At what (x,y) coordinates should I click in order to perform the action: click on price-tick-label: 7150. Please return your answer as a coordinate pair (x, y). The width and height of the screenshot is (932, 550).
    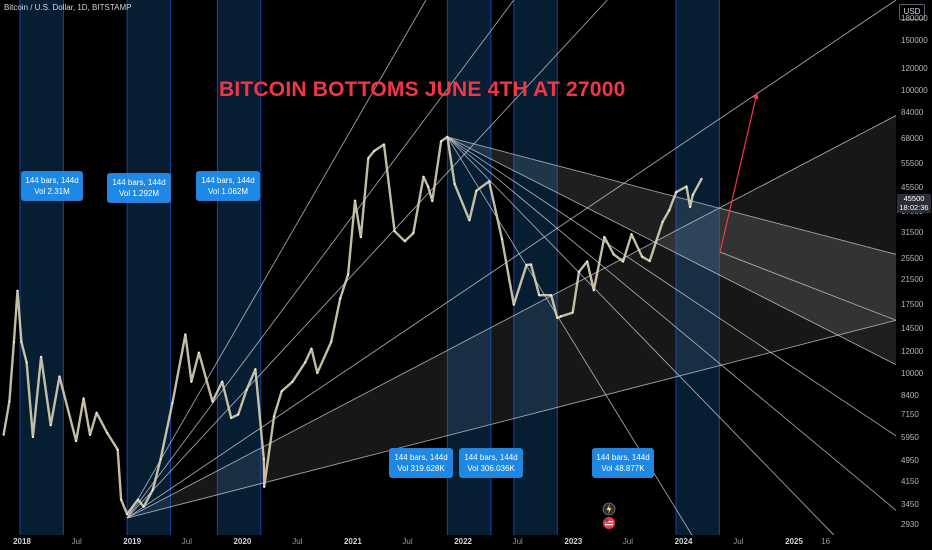
    Looking at the image, I should click on (910, 415).